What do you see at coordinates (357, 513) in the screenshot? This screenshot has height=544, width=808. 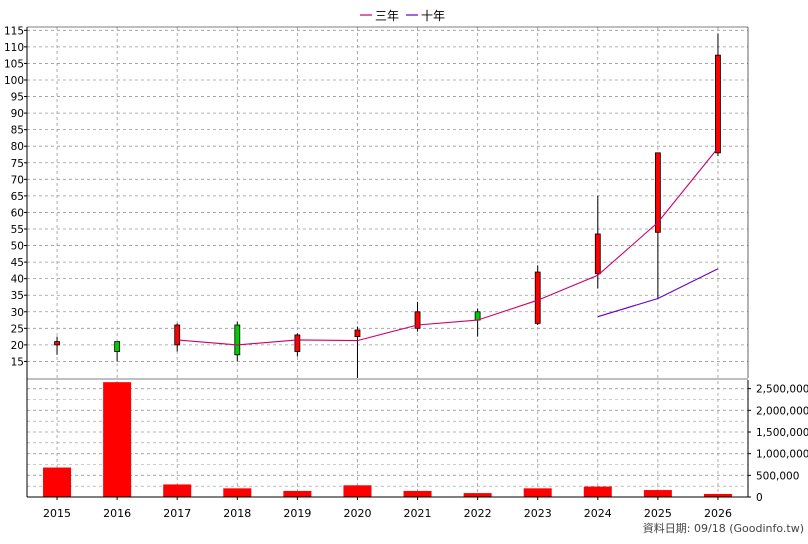 I see `year-tick-label: 2020` at bounding box center [357, 513].